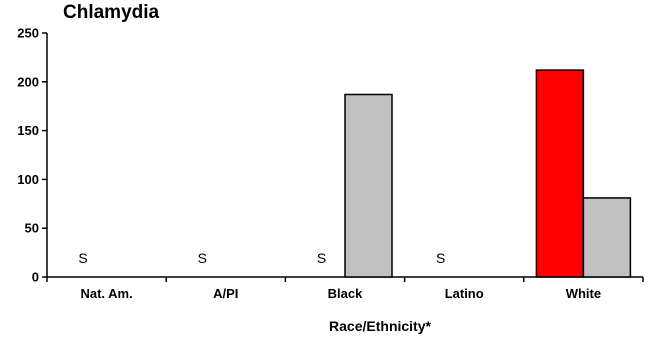 The width and height of the screenshot is (656, 340). Describe the element at coordinates (28, 179) in the screenshot. I see `y-tick-label: 100` at that location.